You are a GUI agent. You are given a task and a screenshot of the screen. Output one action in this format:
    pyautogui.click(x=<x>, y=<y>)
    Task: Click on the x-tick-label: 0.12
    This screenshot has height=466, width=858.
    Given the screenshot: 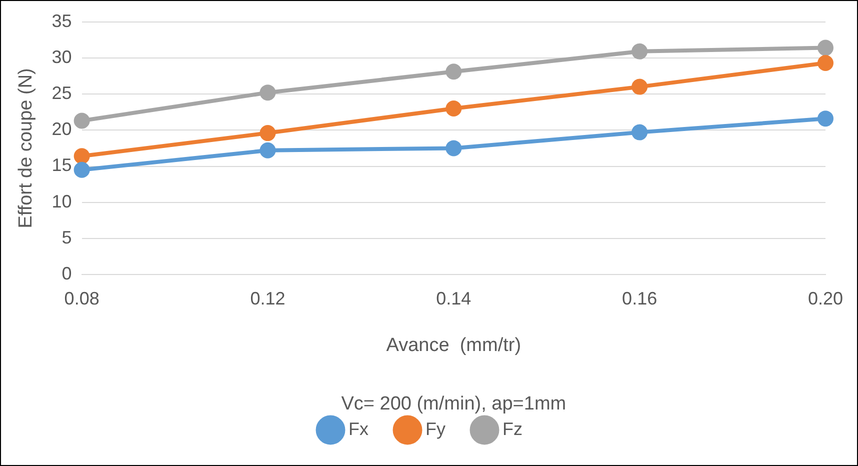 What is the action you would take?
    pyautogui.click(x=268, y=298)
    